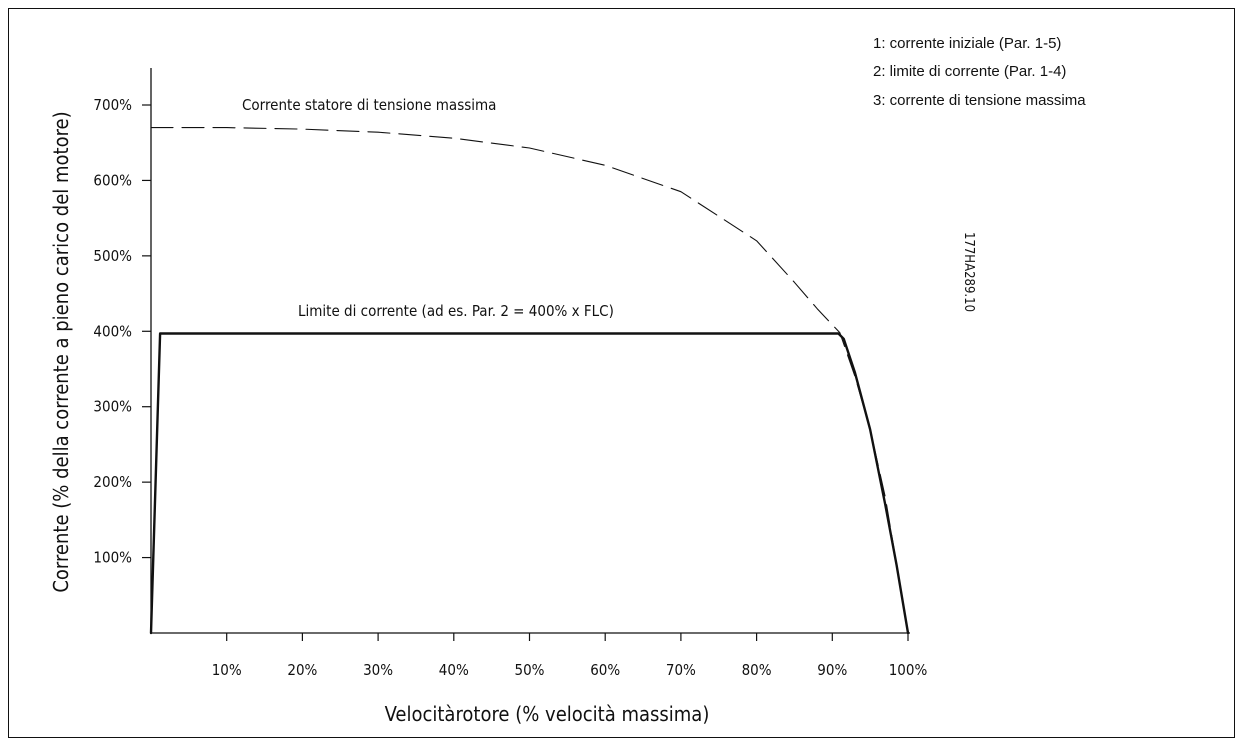 The width and height of the screenshot is (1246, 747). Describe the element at coordinates (547, 714) in the screenshot. I see `x-axis-label: Velocitàrotore (% velocità massima)` at that location.